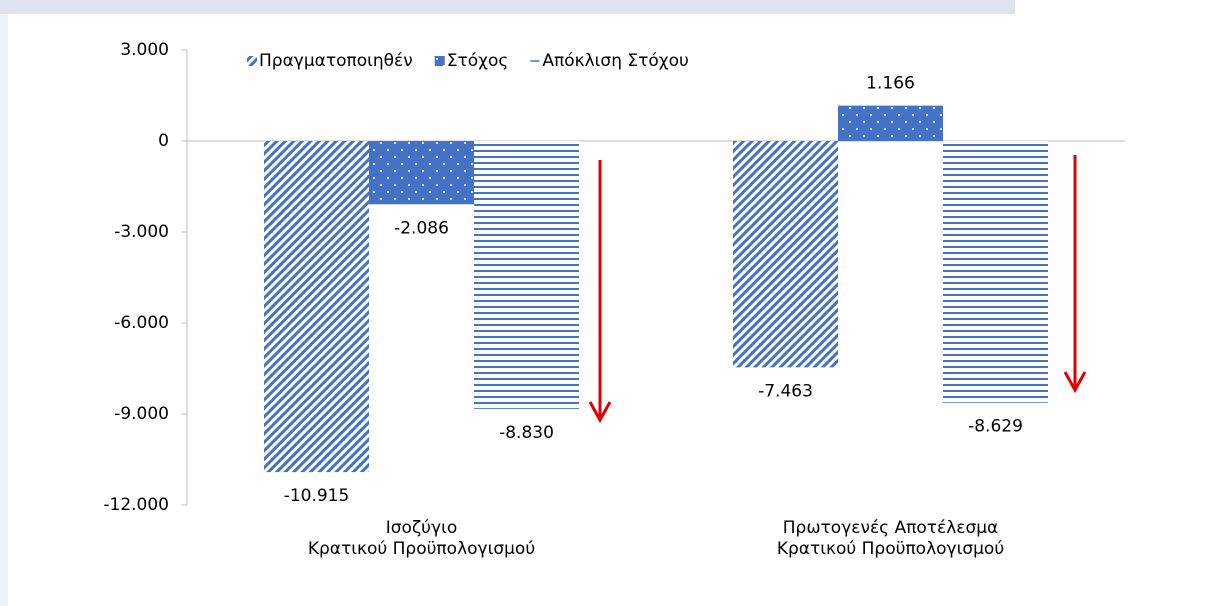 This screenshot has width=1207, height=606. I want to click on y-tick-label: -12.000, so click(136, 505).